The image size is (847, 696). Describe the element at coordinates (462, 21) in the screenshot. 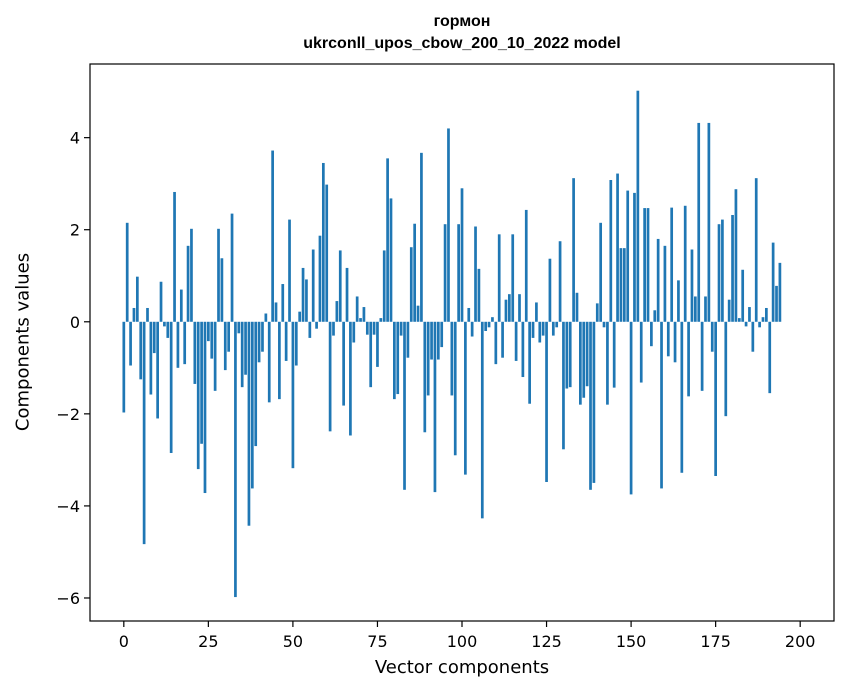

I see `chart-title: гормон` at that location.